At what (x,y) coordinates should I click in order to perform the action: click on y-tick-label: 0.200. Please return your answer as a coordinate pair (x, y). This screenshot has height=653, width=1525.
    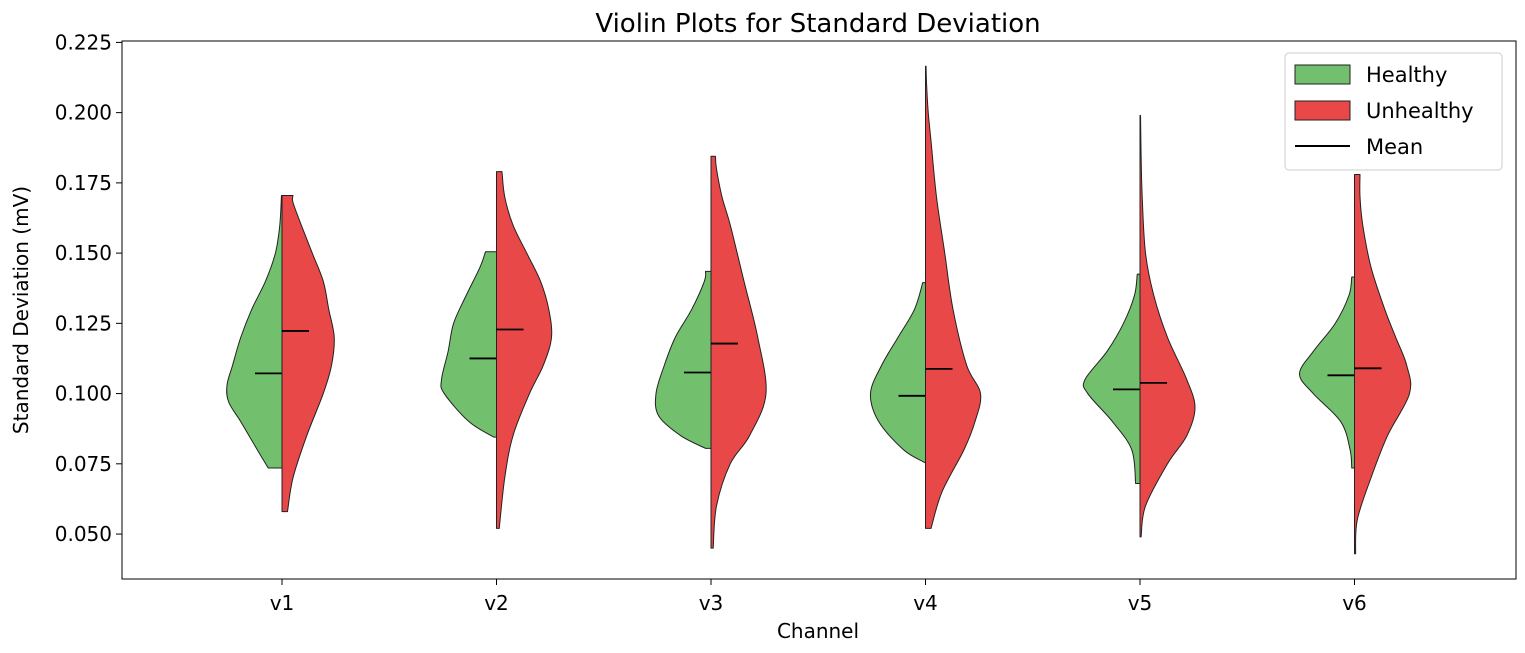
    Looking at the image, I should click on (83, 113).